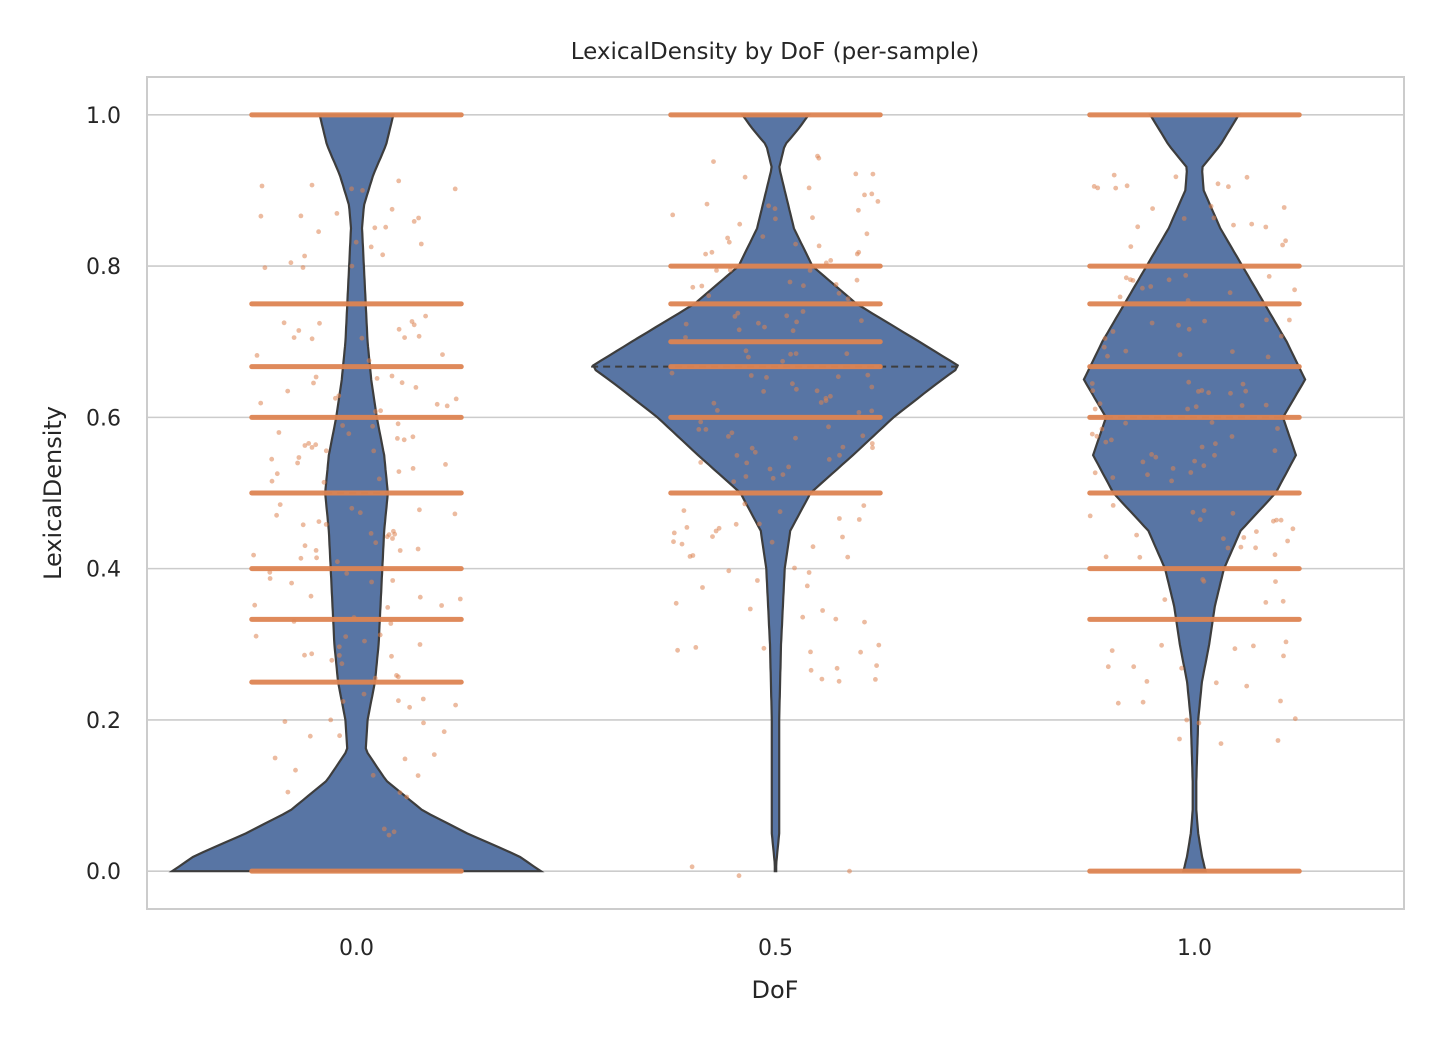 Image resolution: width=1440 pixels, height=1040 pixels. What do you see at coordinates (811, 670) in the screenshot?
I see `point-0.5-2-1` at bounding box center [811, 670].